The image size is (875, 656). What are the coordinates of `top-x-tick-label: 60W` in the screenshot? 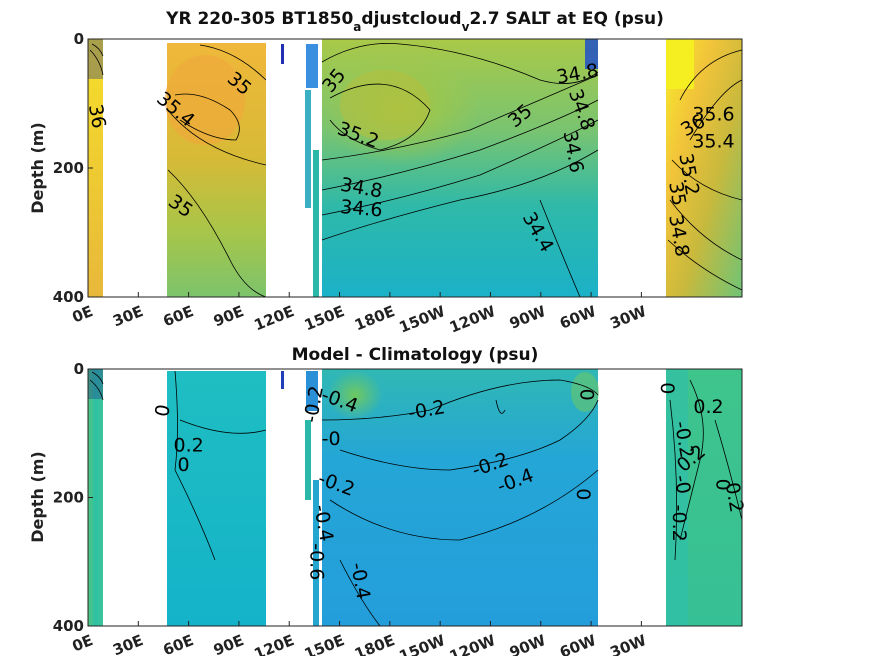 It's located at (578, 317).